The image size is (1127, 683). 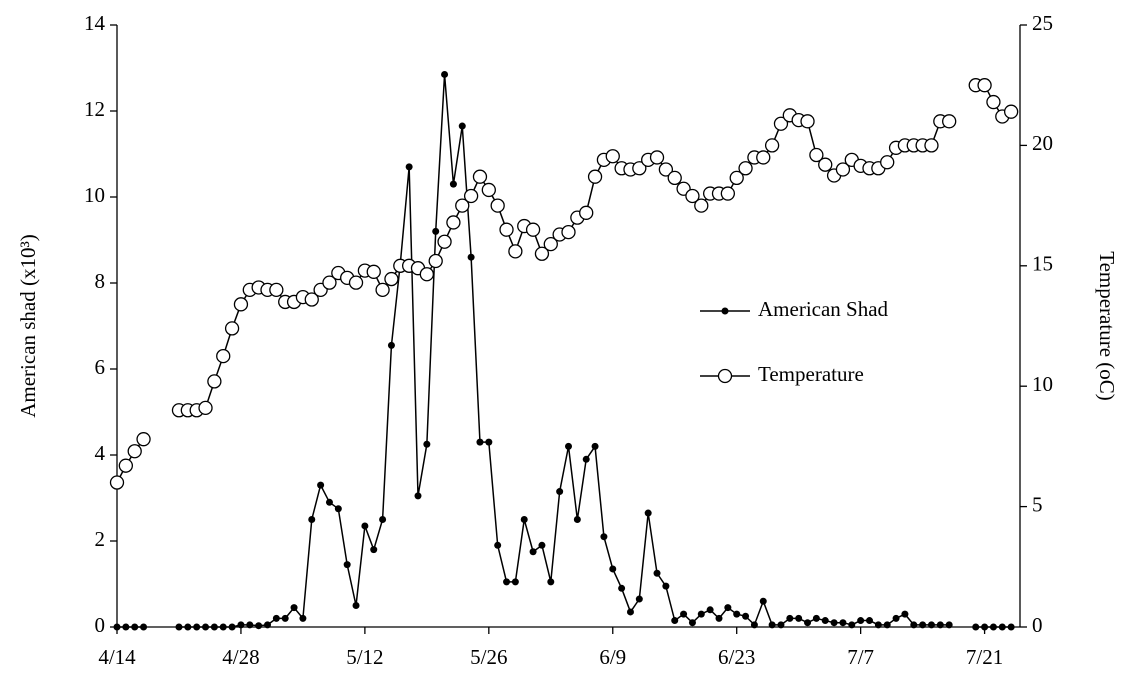 What do you see at coordinates (811, 374) in the screenshot?
I see `legend-label: Temperature` at bounding box center [811, 374].